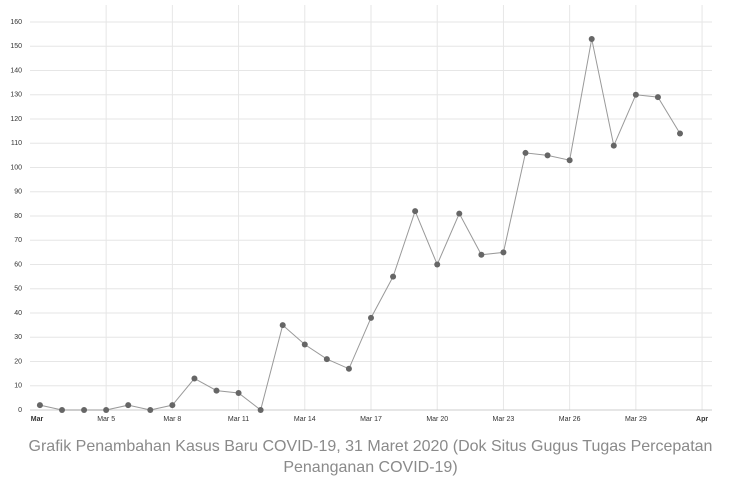 This screenshot has width=741, height=488. Describe the element at coordinates (16, 143) in the screenshot. I see `y-tick-label: 110` at that location.